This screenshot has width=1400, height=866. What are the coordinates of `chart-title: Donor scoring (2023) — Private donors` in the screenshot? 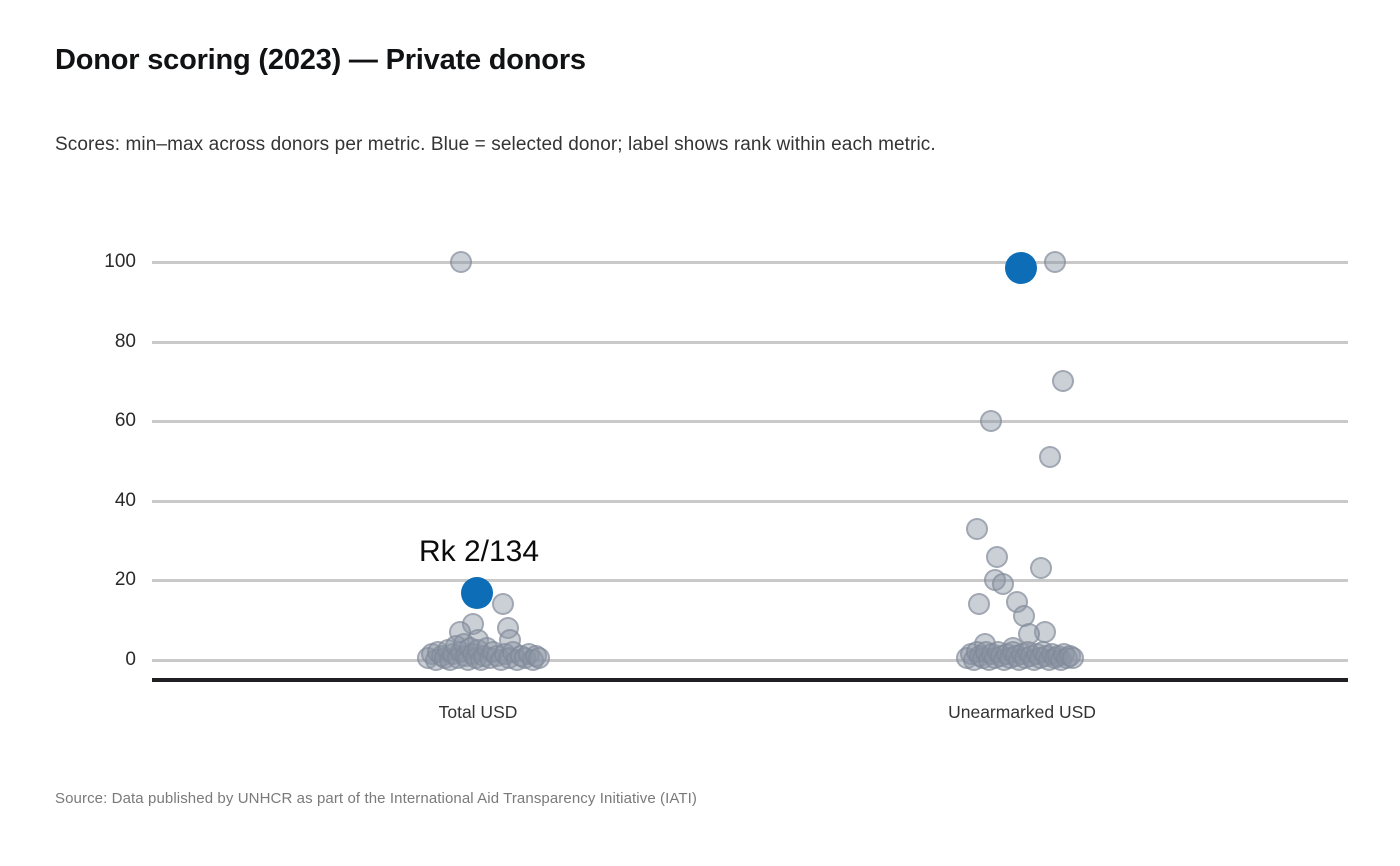 It's located at (320, 60).